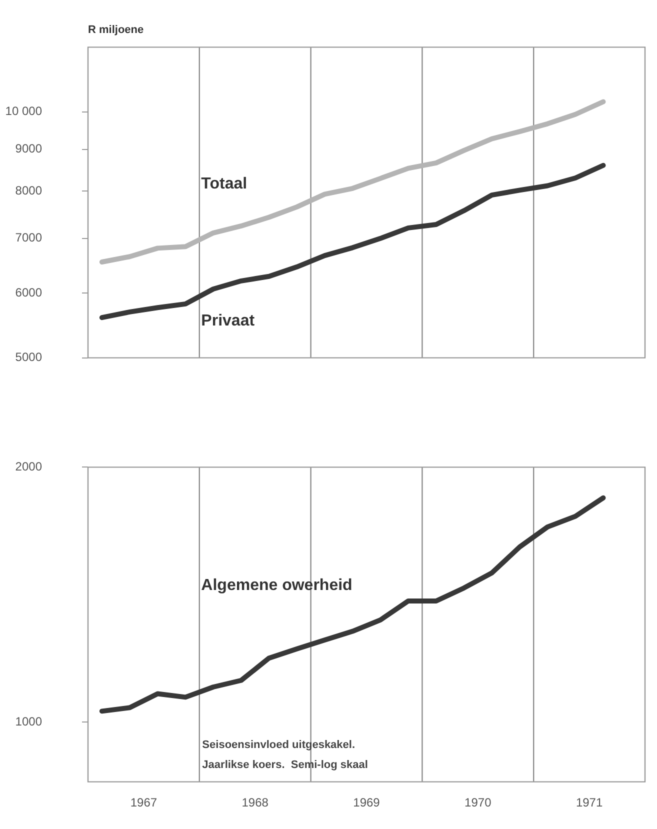  I want to click on series-label: Privaat, so click(228, 321).